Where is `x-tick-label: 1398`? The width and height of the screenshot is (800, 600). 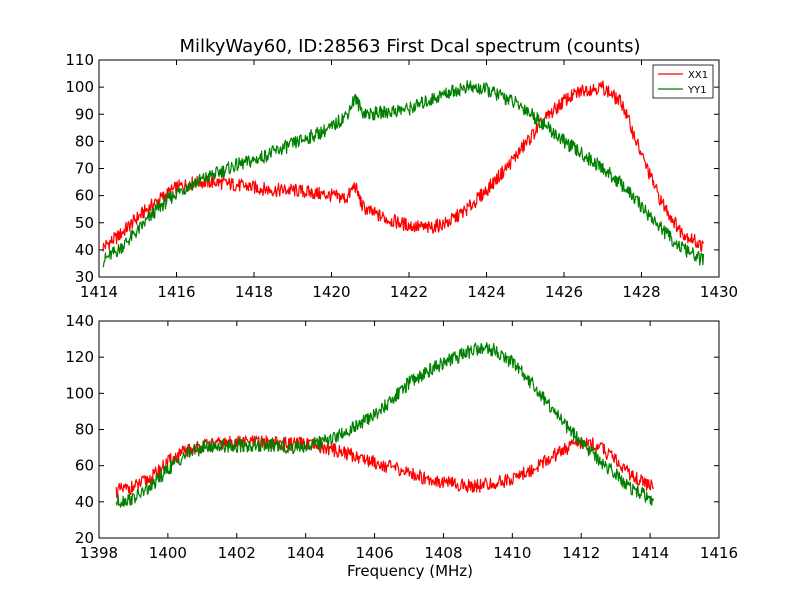 x-tick-label: 1398 is located at coordinates (99, 553).